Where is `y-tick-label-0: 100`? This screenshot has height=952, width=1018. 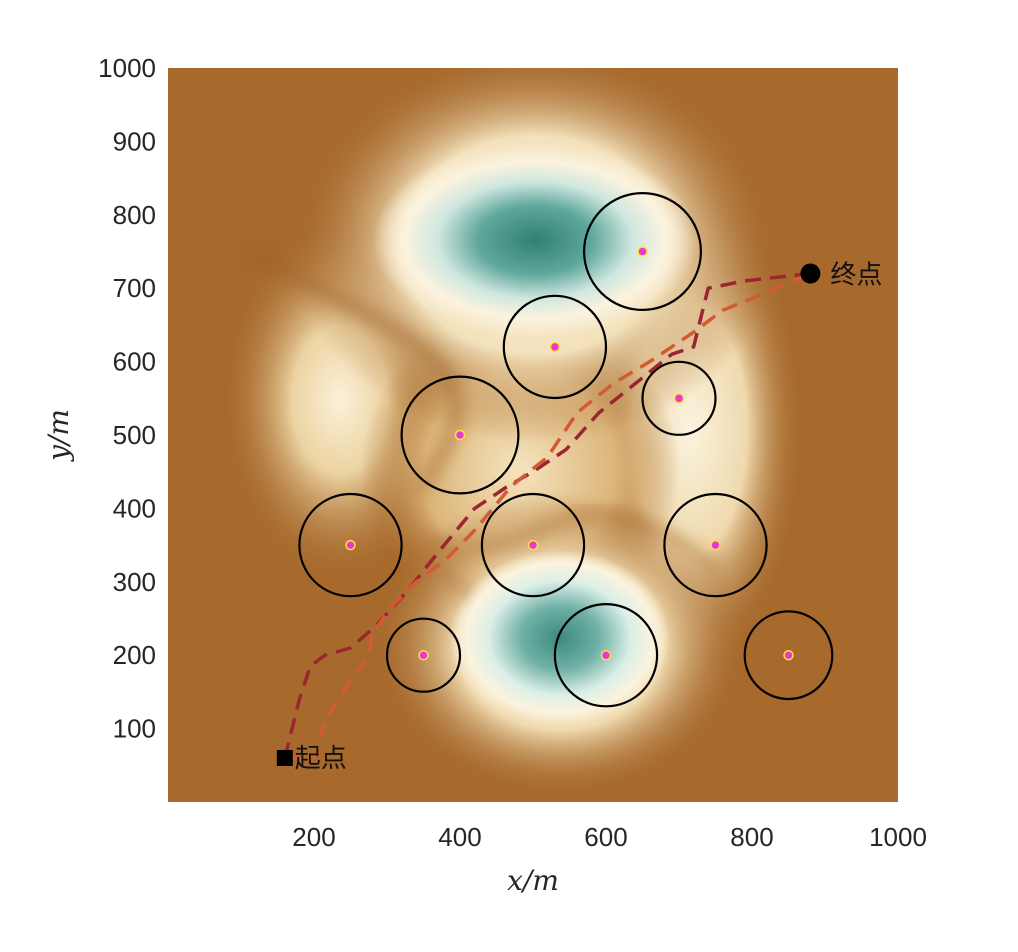 y-tick-label-0: 100 is located at coordinates (134, 729).